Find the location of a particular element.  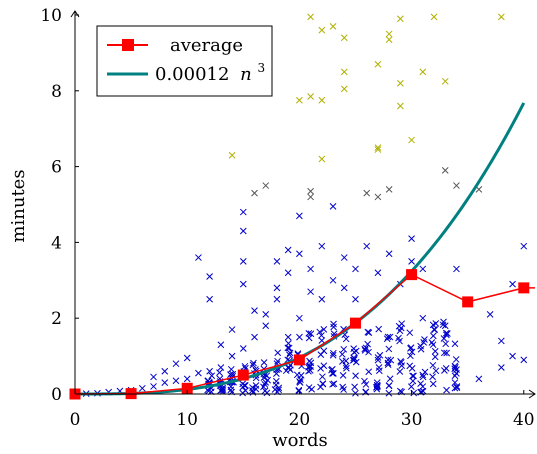

legend-average-marker is located at coordinates (128, 45).